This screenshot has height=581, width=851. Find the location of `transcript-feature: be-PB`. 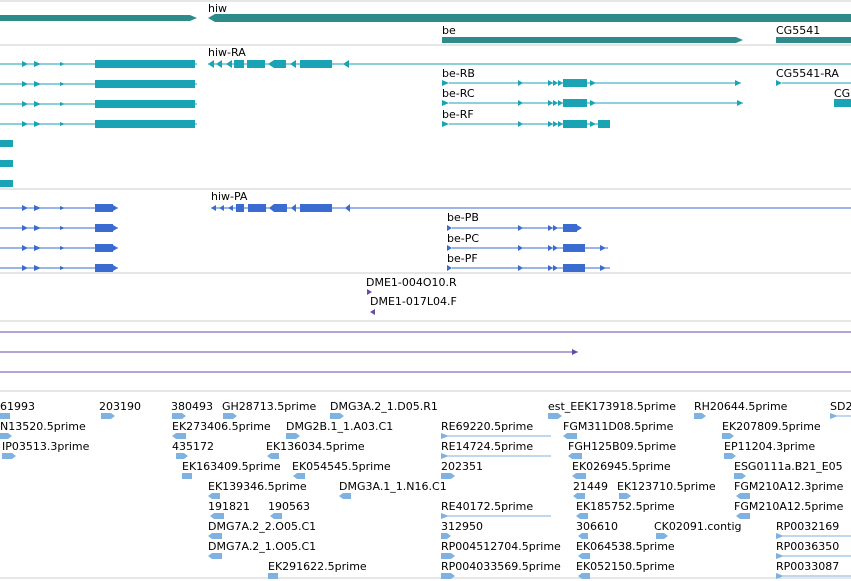

transcript-feature: be-PB is located at coordinates (514, 221).